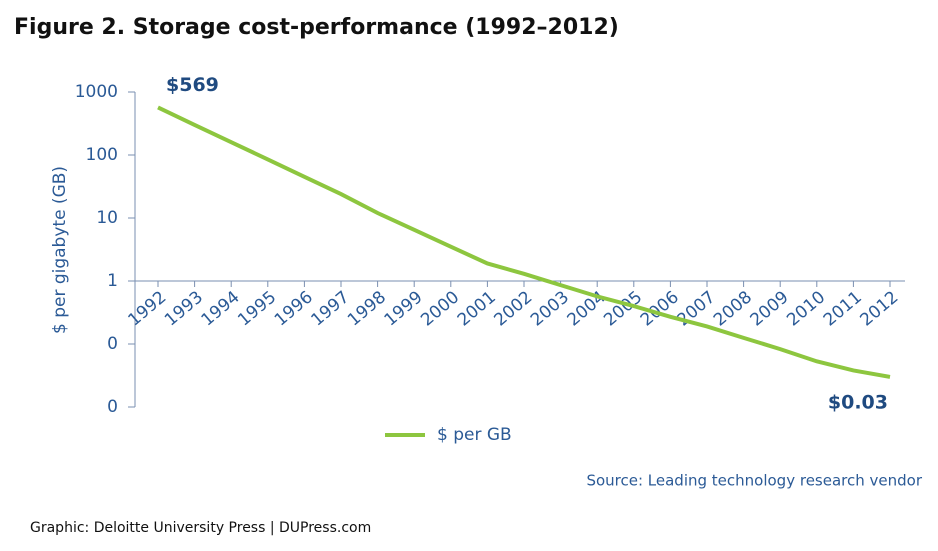 The width and height of the screenshot is (938, 551). Describe the element at coordinates (184, 308) in the screenshot. I see `x-tick-label: 1993` at that location.